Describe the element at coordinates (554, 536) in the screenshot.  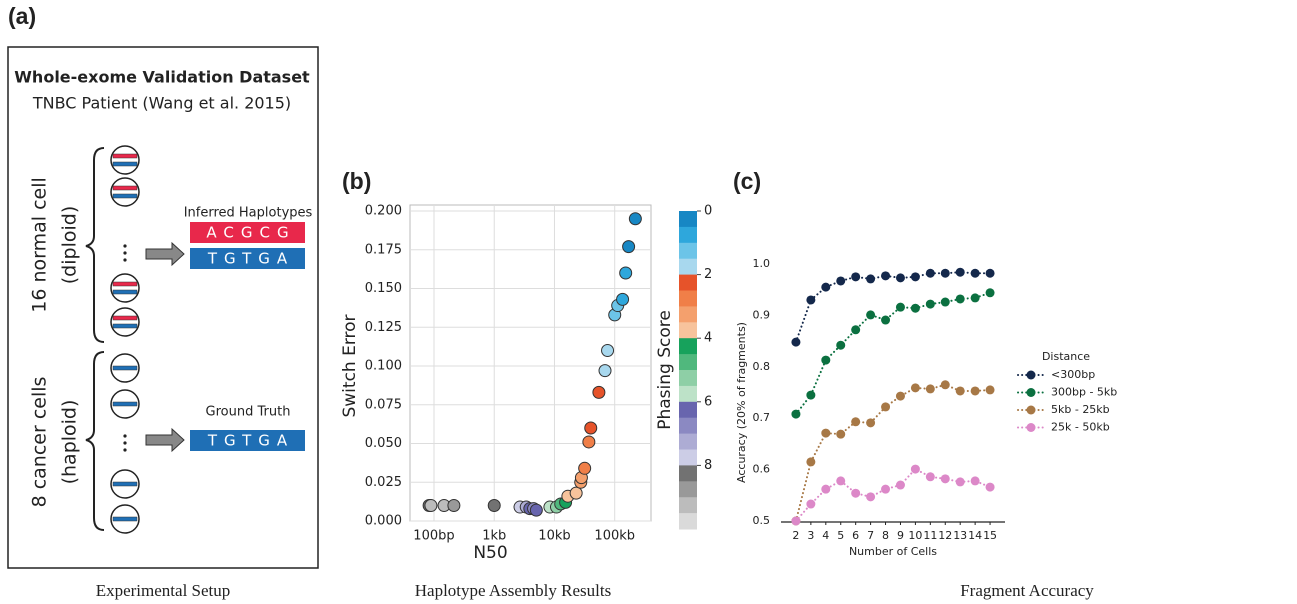
I see `x-tick-label: 10kb` at that location.